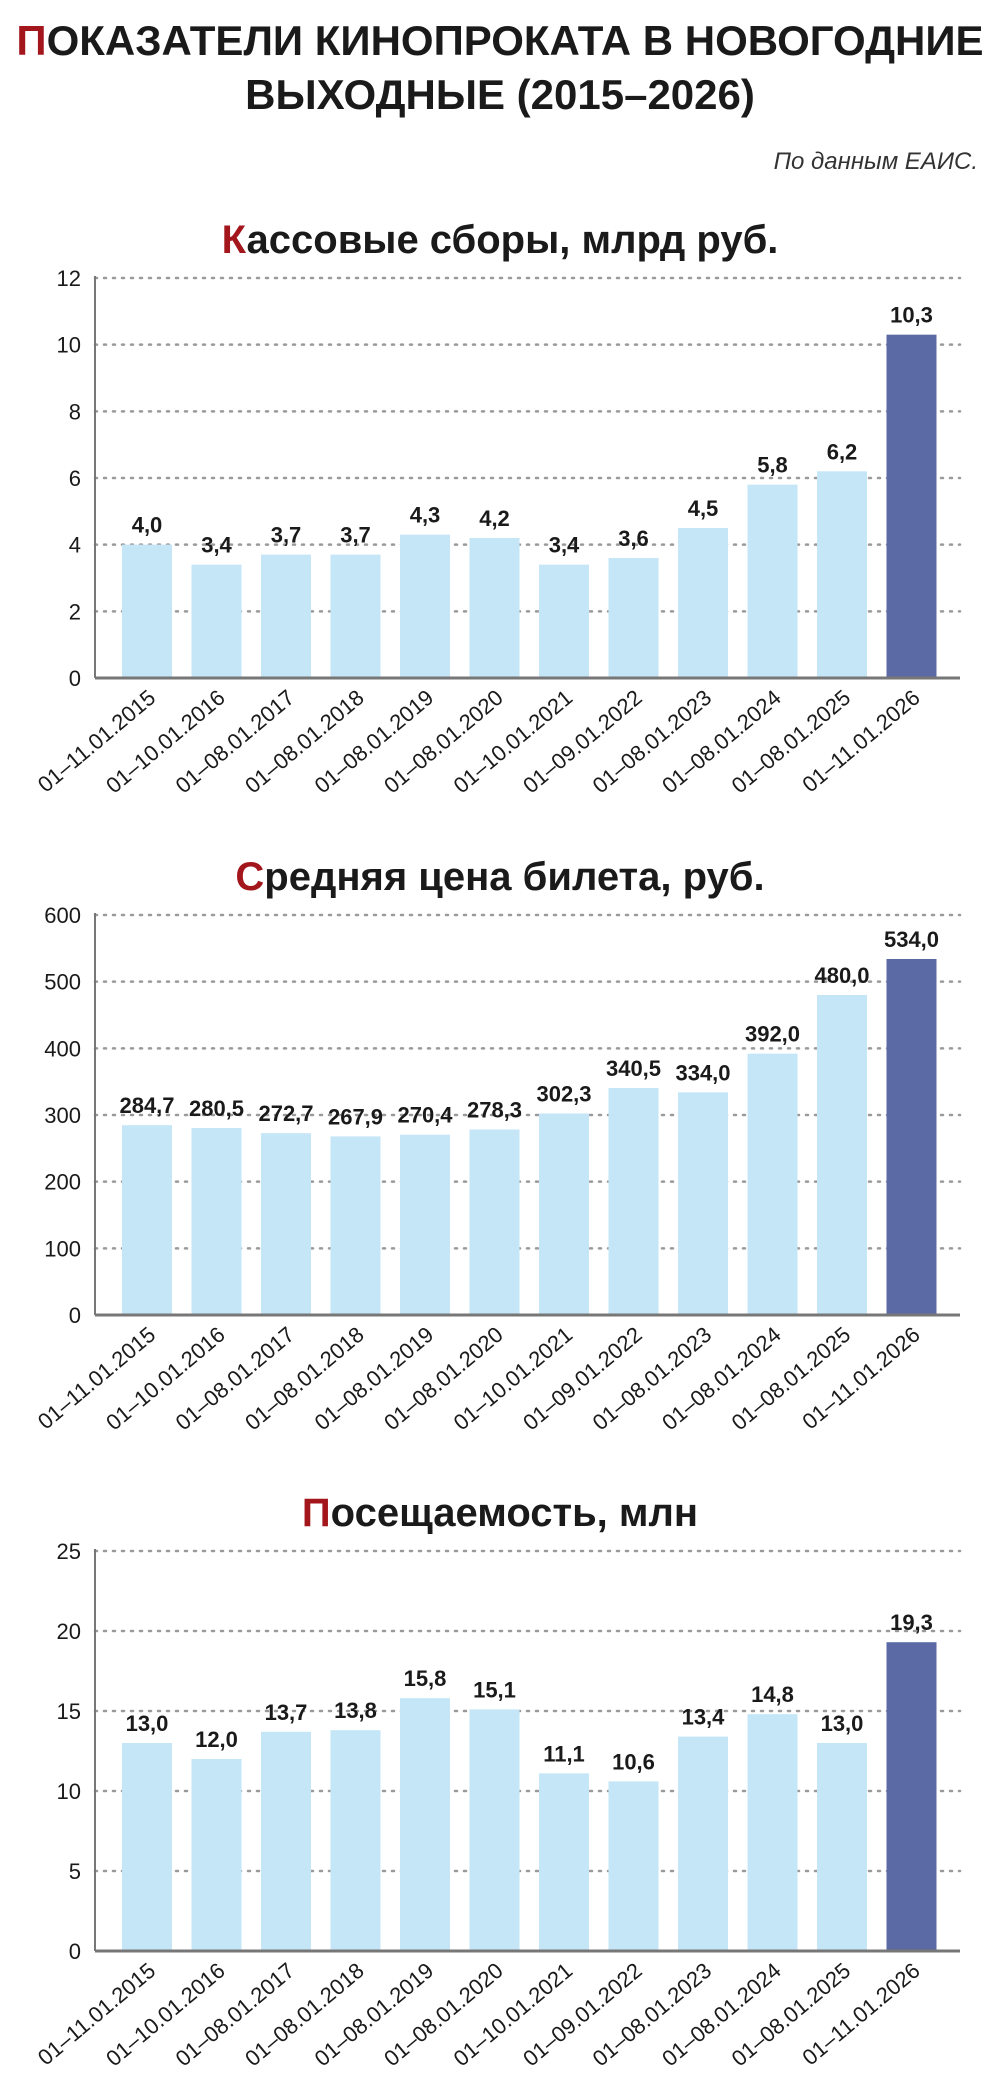 The height and width of the screenshot is (2091, 1000). I want to click on main-title-line2: ВЫХОДНЫЕ (2015–2026), so click(500, 94).